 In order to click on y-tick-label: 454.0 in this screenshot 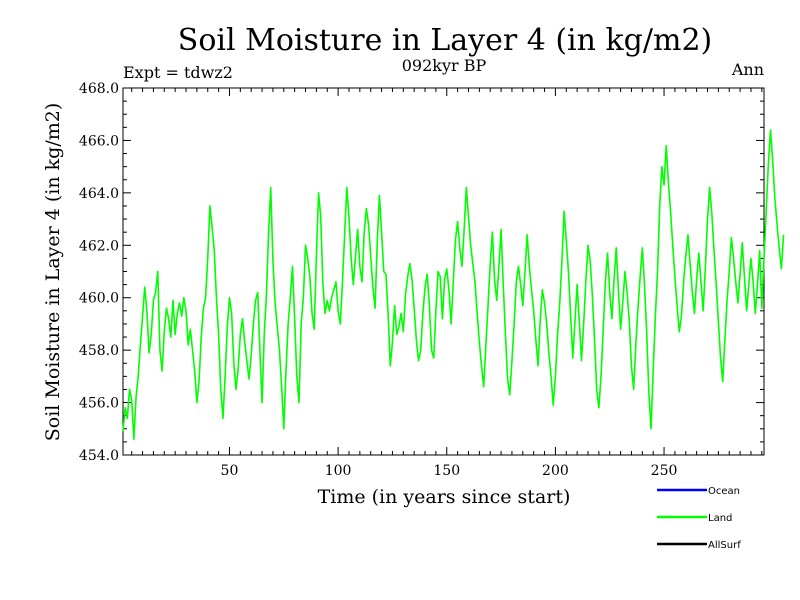, I will do `click(99, 456)`.